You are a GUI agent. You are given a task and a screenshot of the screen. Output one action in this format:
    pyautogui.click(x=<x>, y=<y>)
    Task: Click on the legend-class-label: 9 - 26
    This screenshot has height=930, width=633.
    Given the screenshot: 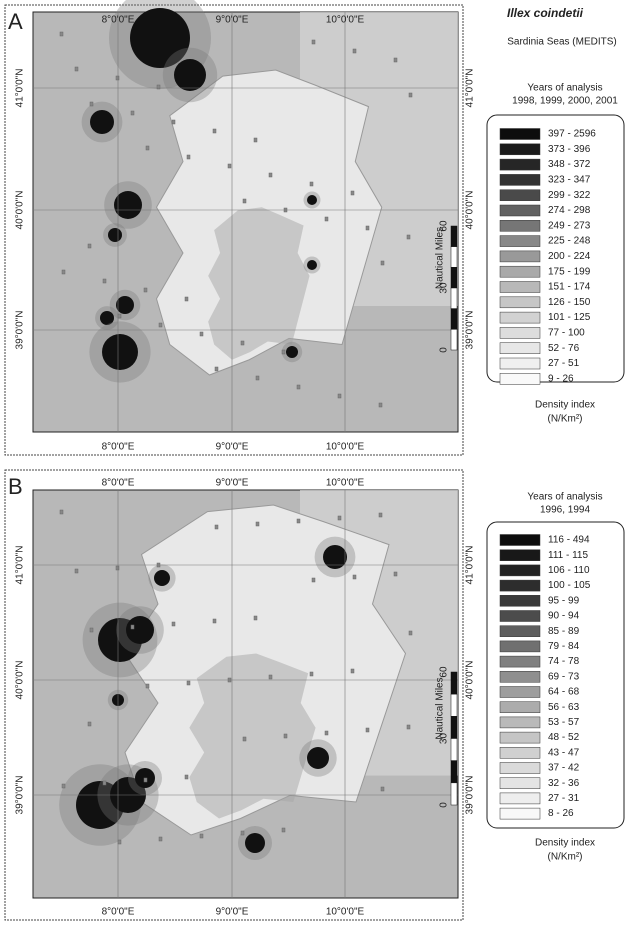 What is the action you would take?
    pyautogui.click(x=561, y=378)
    